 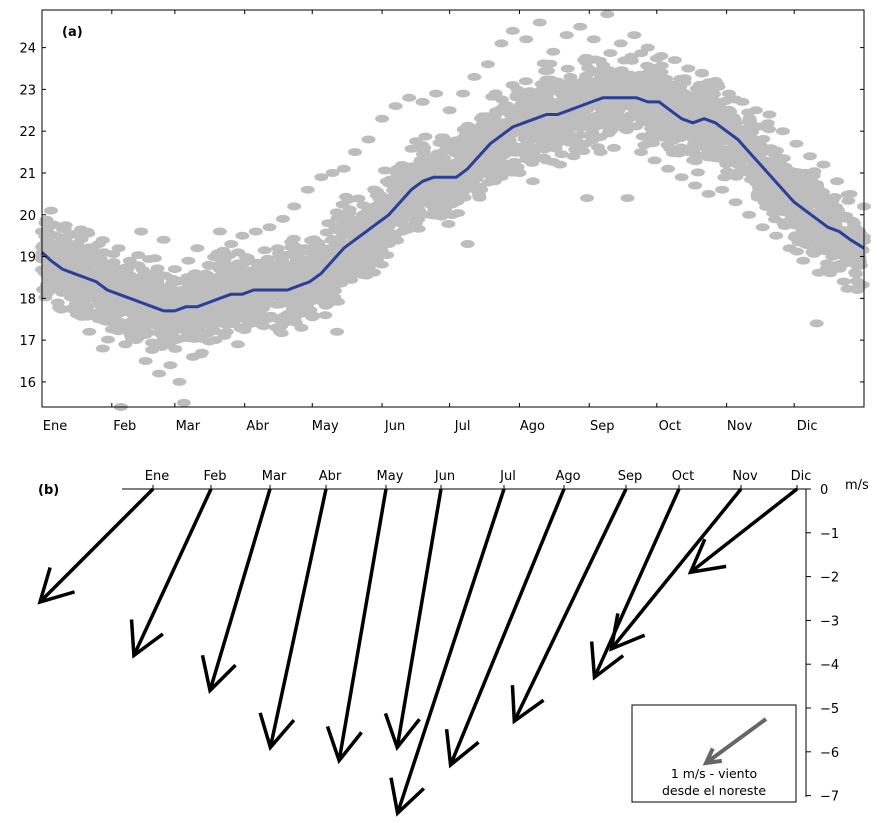 What do you see at coordinates (27, 216) in the screenshot?
I see `y-tick-label: 20` at bounding box center [27, 216].